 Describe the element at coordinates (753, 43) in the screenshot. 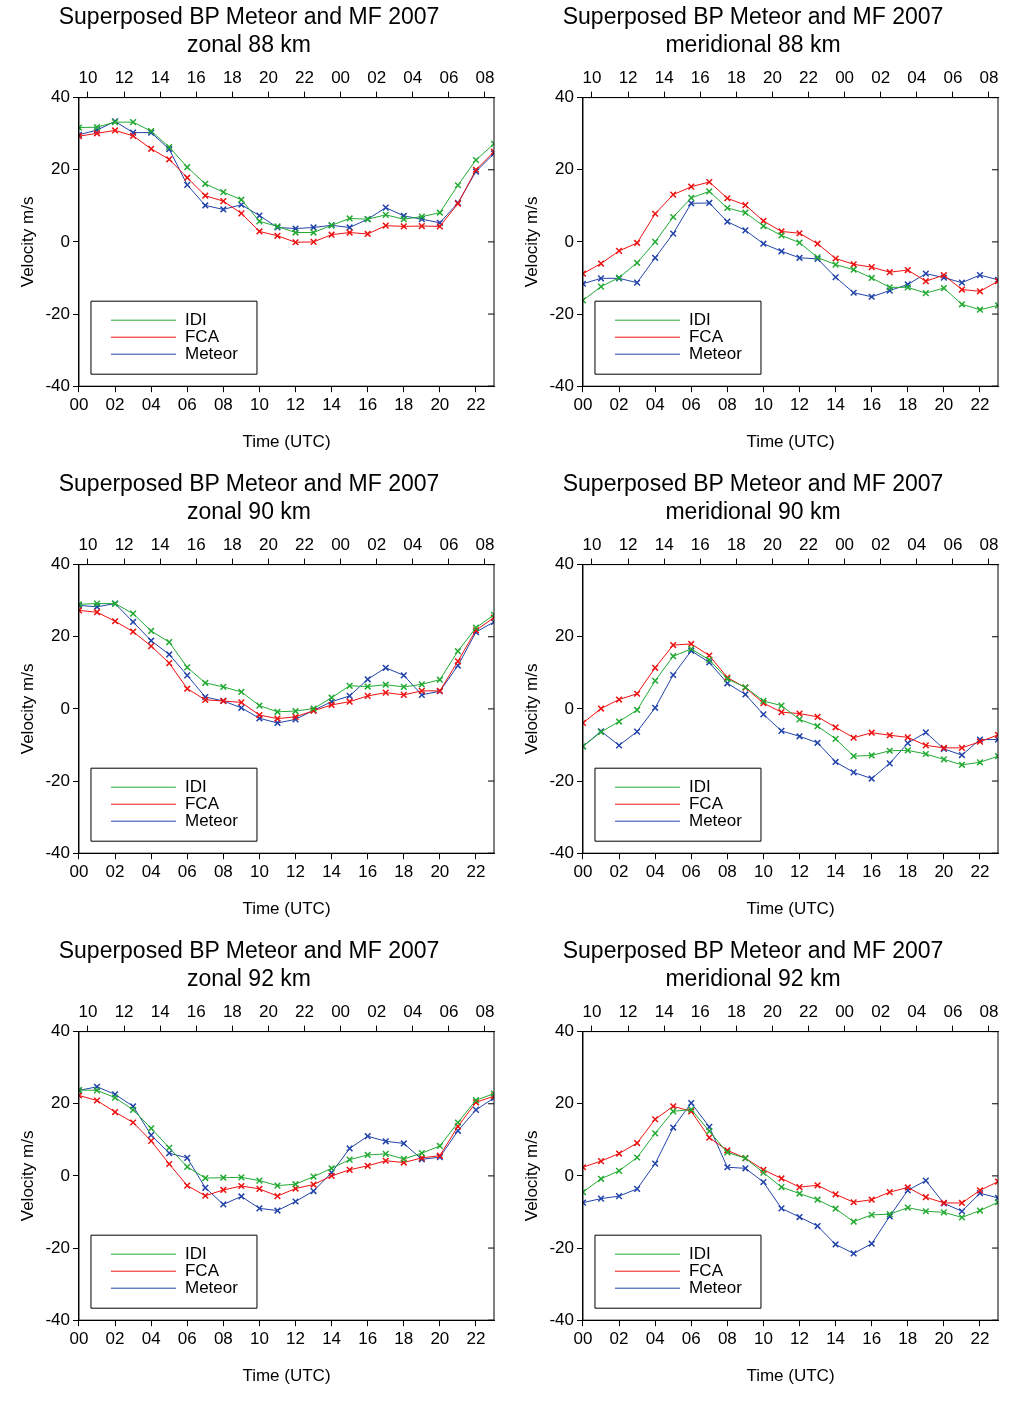

I see `chart-subtitle: meridional 88 km` at that location.